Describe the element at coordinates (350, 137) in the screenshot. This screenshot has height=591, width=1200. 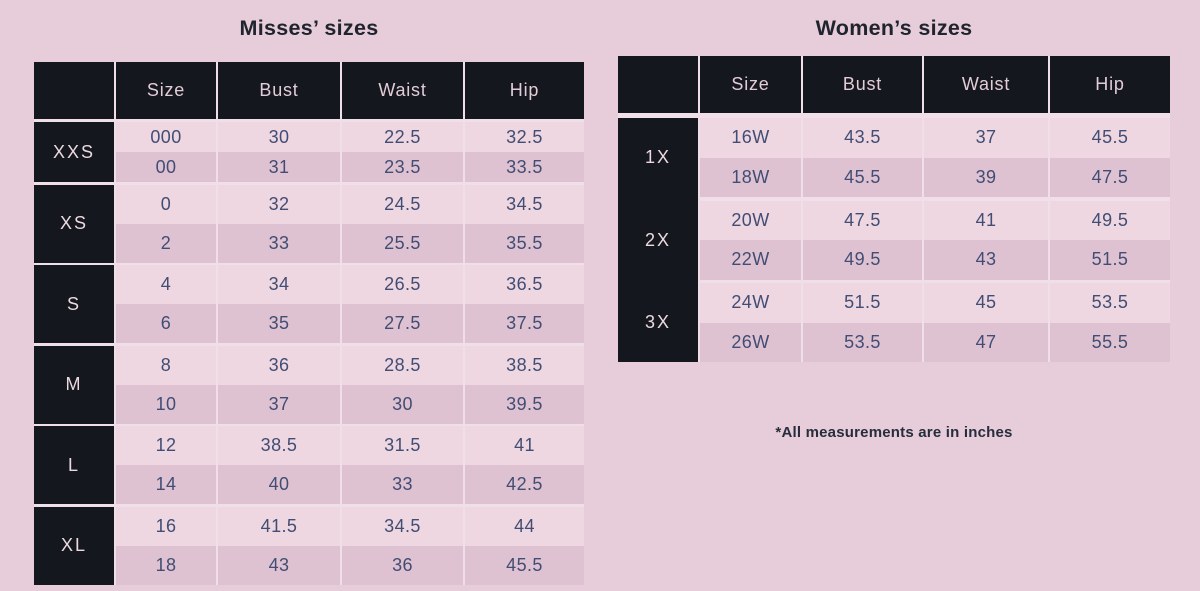
I see `table-row: 000 30 22.5 32.5` at that location.